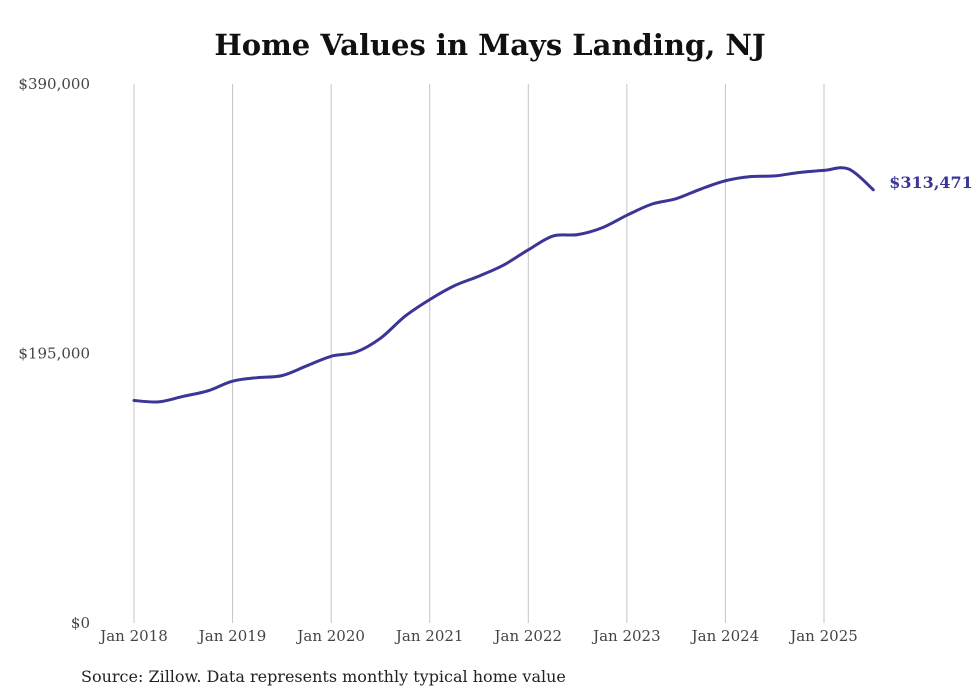 Image resolution: width=980 pixels, height=699 pixels. I want to click on x-tick-label: Jan 2019, so click(232, 636).